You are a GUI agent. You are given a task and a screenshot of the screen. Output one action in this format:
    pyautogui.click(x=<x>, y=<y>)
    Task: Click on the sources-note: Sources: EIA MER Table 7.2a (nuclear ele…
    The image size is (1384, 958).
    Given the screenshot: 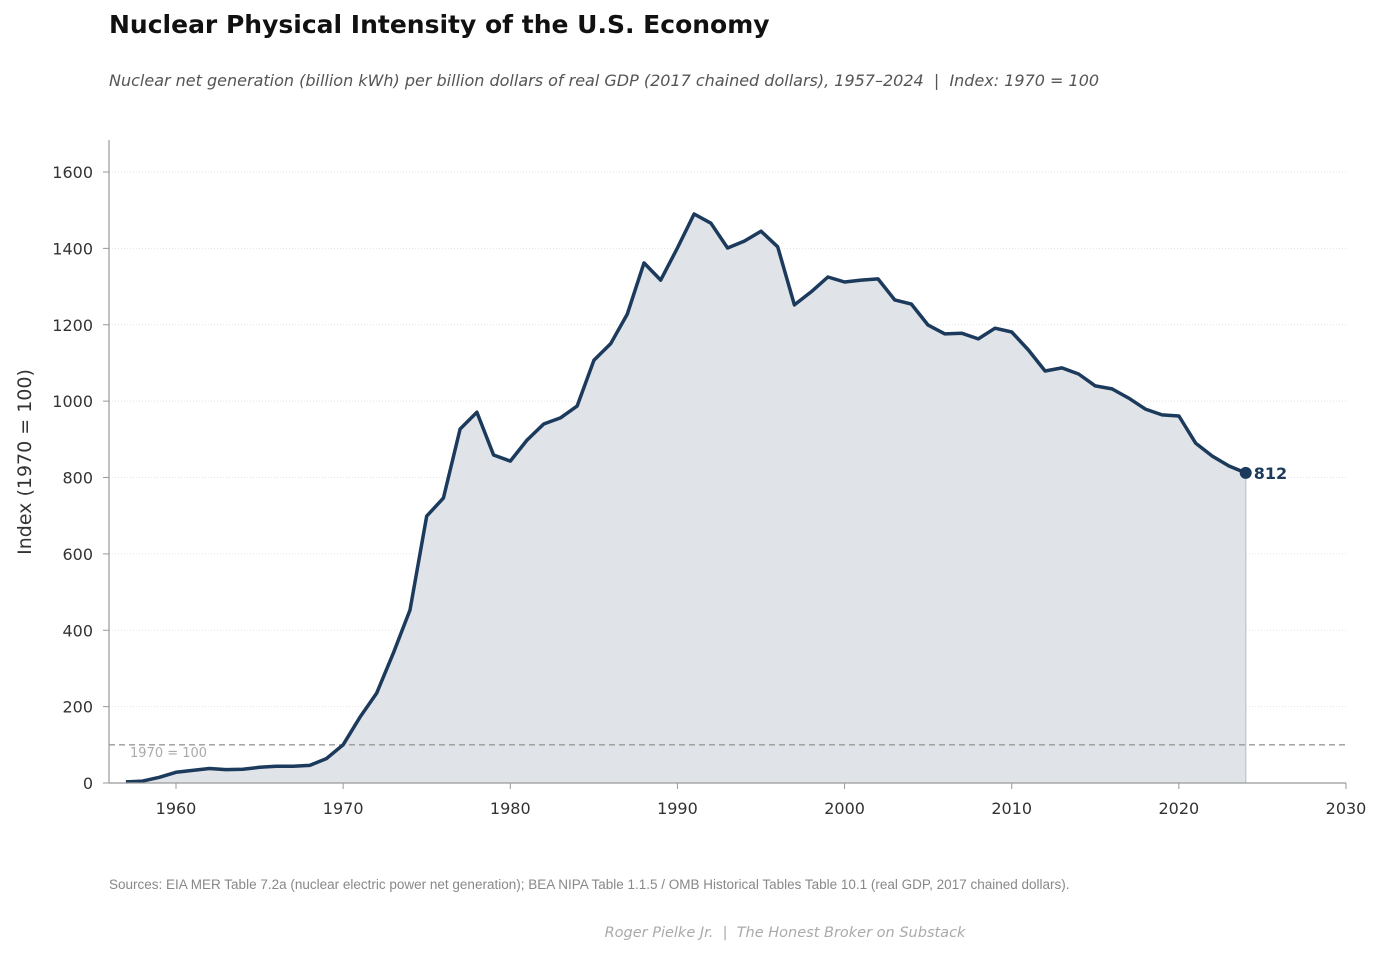 What is the action you would take?
    pyautogui.click(x=589, y=884)
    